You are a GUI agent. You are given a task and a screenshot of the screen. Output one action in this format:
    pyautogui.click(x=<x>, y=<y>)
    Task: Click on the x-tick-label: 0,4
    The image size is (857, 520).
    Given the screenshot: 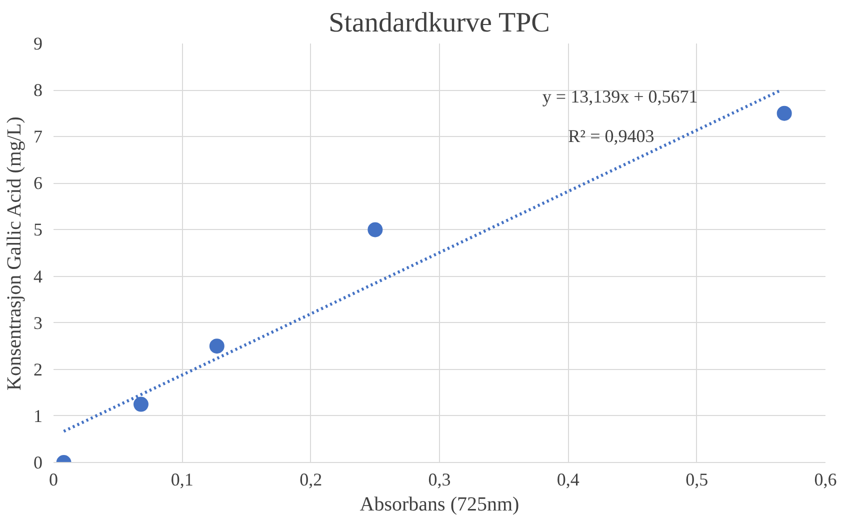 What is the action you would take?
    pyautogui.click(x=568, y=480)
    